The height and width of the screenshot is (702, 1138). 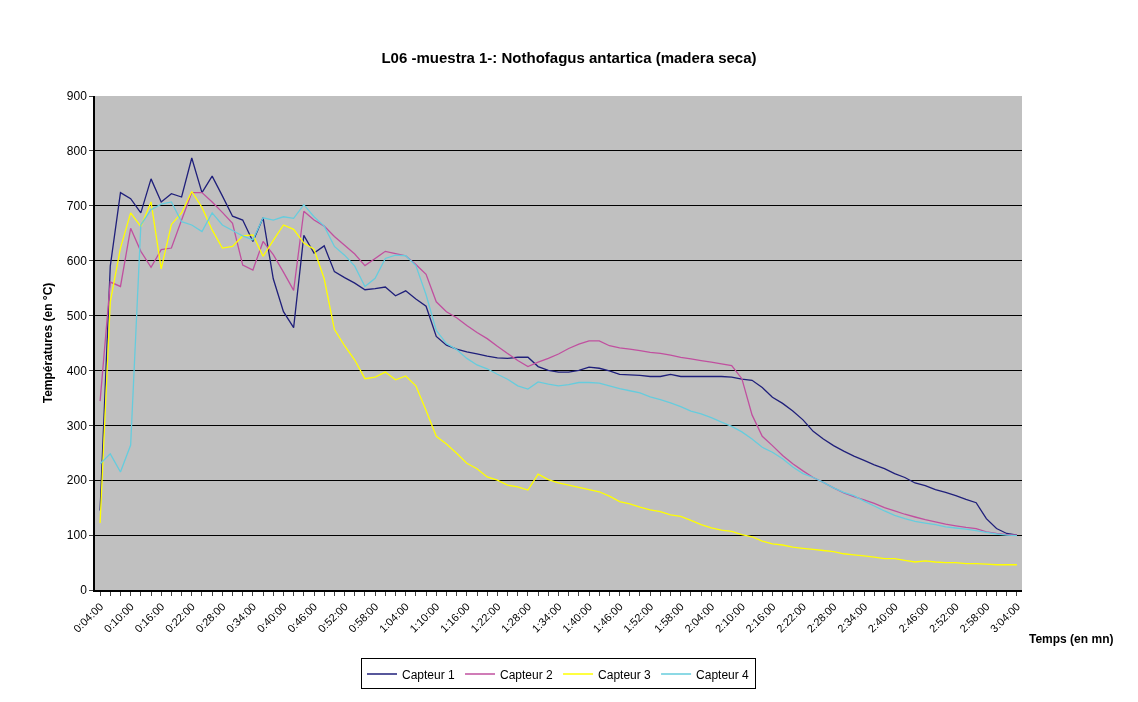 I want to click on y-tick-label: 300, so click(x=77, y=425).